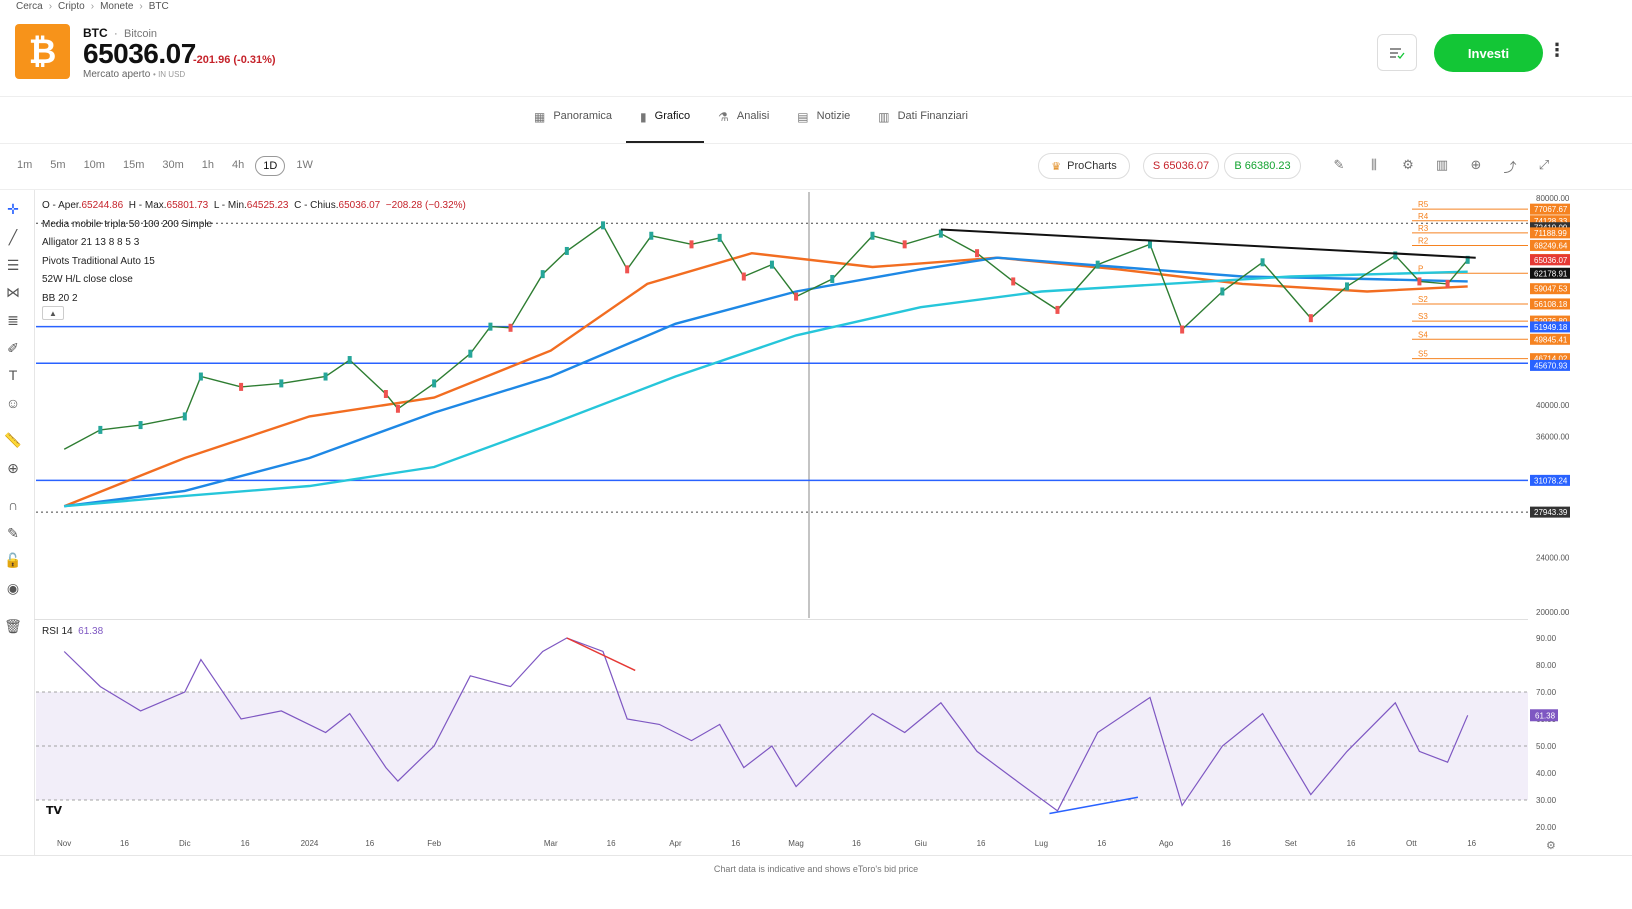 Image resolution: width=1632 pixels, height=909 pixels. I want to click on ruler-icon: 📏, so click(13, 439).